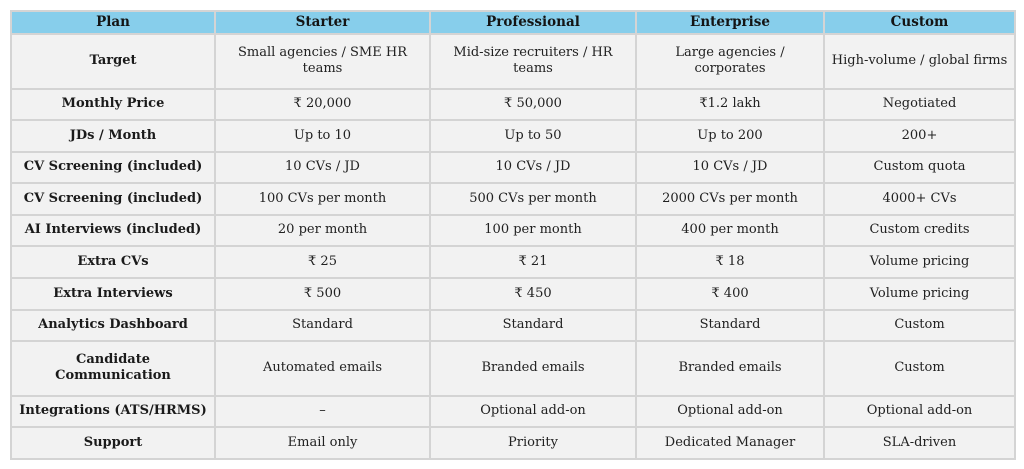 Image resolution: width=1024 pixels, height=469 pixels. What do you see at coordinates (919, 230) in the screenshot?
I see `cell-custom-ai-interviews-included: Custom credits` at bounding box center [919, 230].